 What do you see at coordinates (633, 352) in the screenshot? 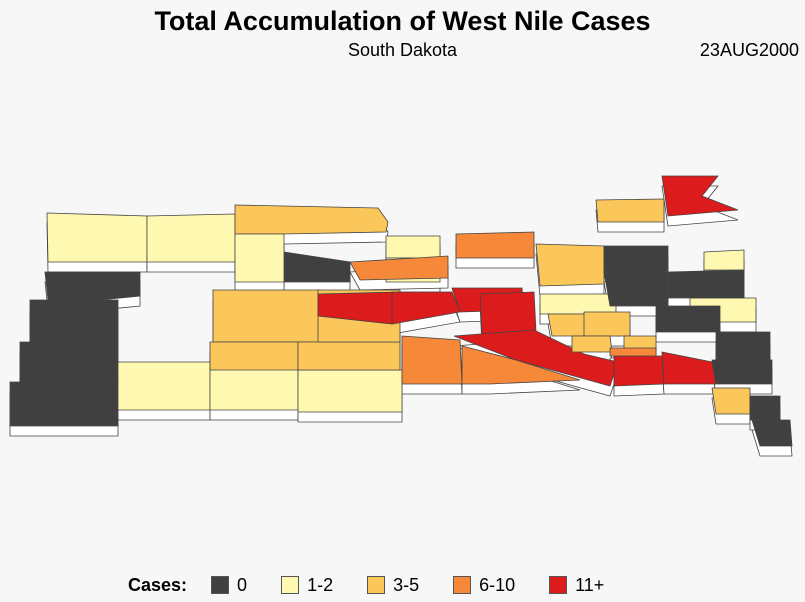
I see `county-sanborn` at bounding box center [633, 352].